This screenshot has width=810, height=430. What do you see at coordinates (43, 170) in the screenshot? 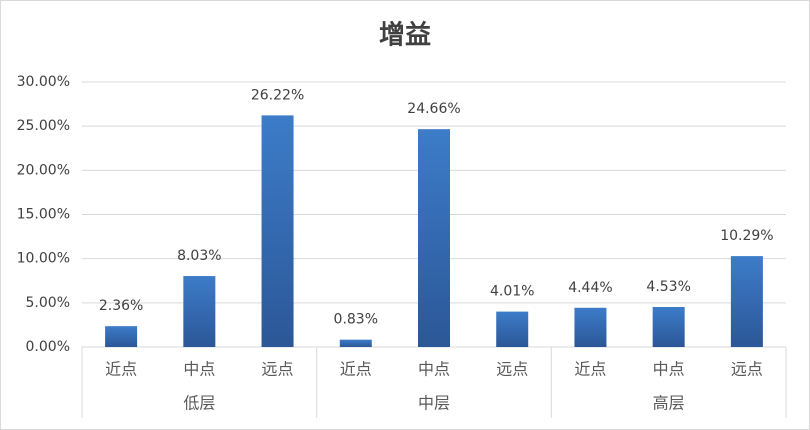
I see `y-tick-label: 20.00%` at bounding box center [43, 170].